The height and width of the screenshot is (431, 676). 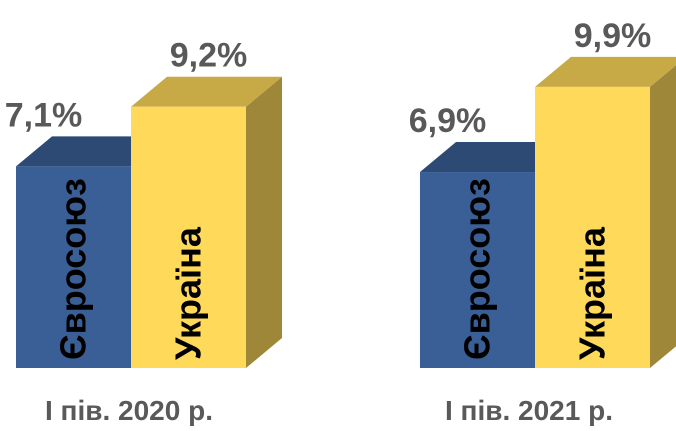 I want to click on category-label: І пів. 2021 р., so click(x=529, y=410).